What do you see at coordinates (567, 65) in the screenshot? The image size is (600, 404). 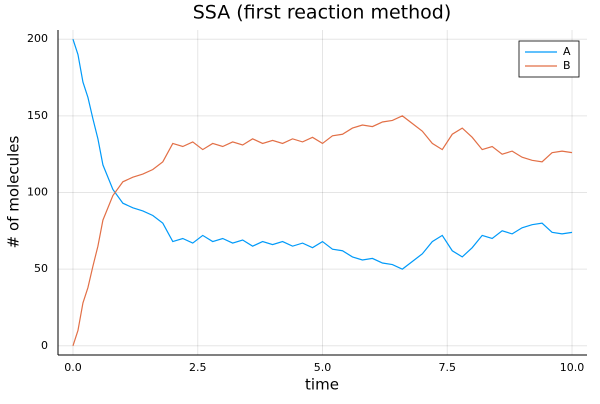 I see `legend-label: B` at bounding box center [567, 65].